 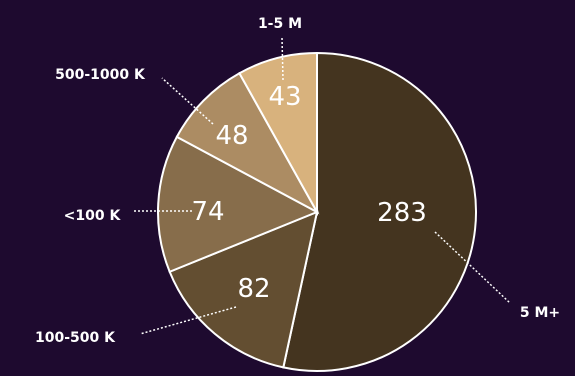 I want to click on leader-line-500-1000-k, so click(x=187, y=101).